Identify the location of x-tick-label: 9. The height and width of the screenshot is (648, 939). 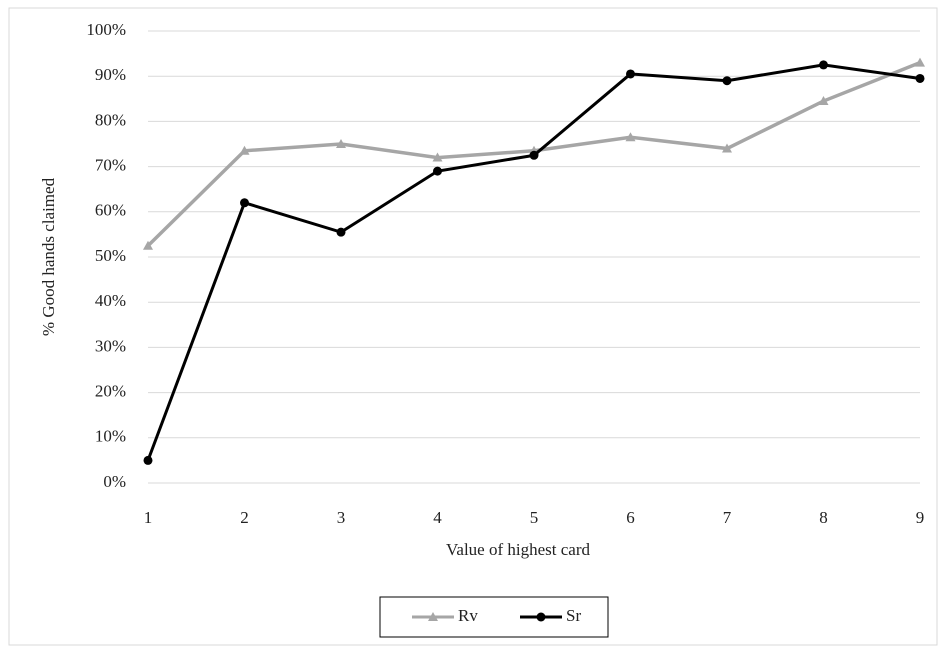
(920, 517).